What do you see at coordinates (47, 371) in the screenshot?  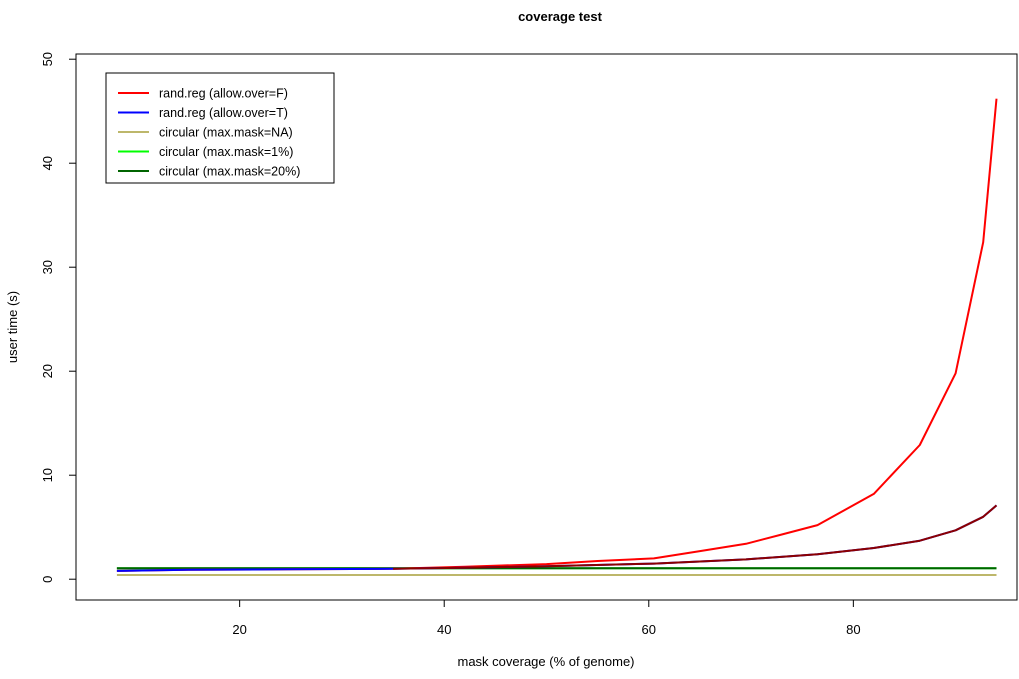 I see `y-tick-label: 20` at bounding box center [47, 371].